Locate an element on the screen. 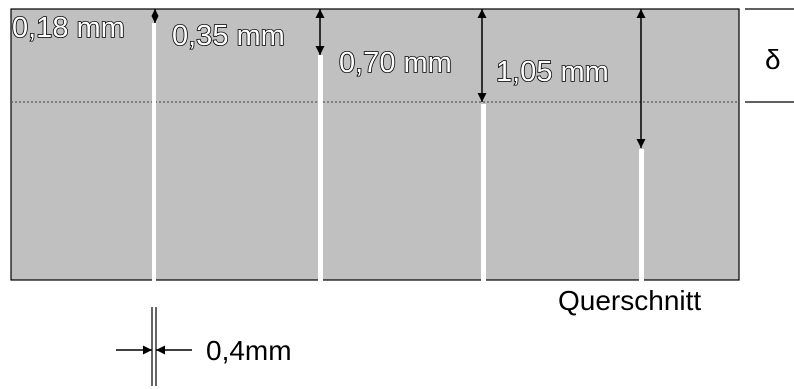  depth-label-4: 1,05 mm is located at coordinates (552, 72).